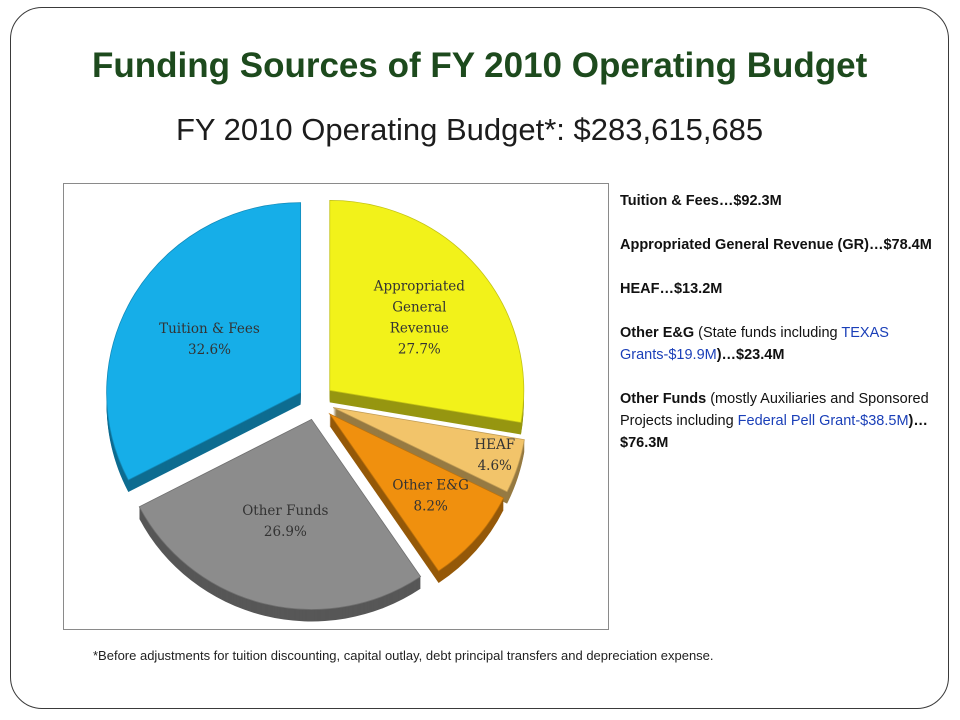 This screenshot has width=960, height=720. Describe the element at coordinates (419, 287) in the screenshot. I see `slice-name-label: Appropriated` at that location.